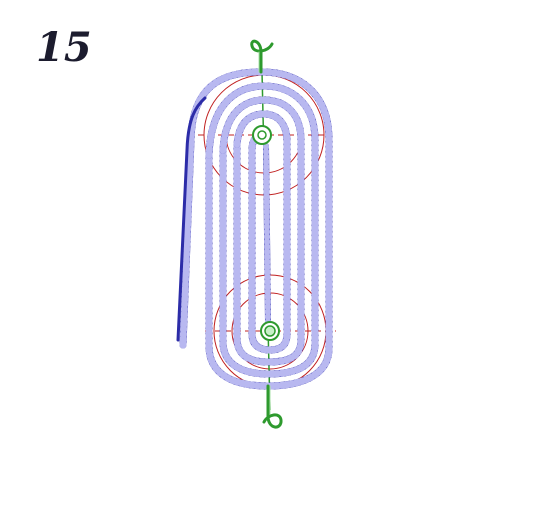 The width and height of the screenshot is (533, 513). I want to click on pulley-icon, so click(262, 135).